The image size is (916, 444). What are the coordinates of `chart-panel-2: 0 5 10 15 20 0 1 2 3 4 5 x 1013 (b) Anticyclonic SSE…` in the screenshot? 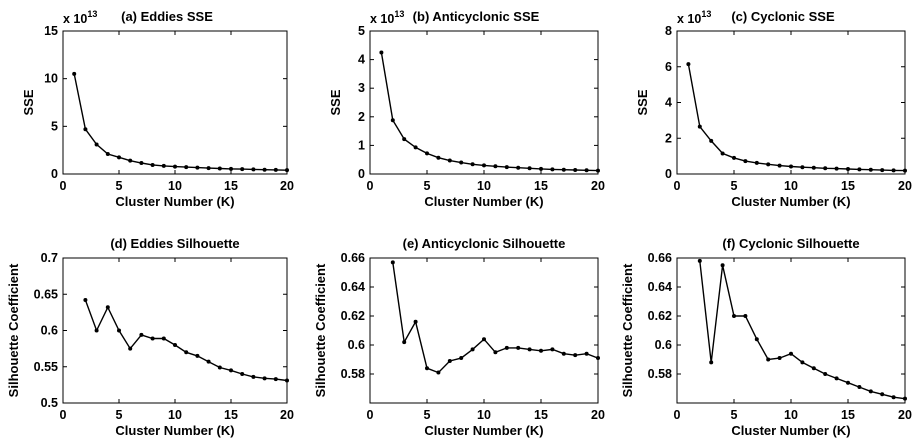 It's located at (466, 109).